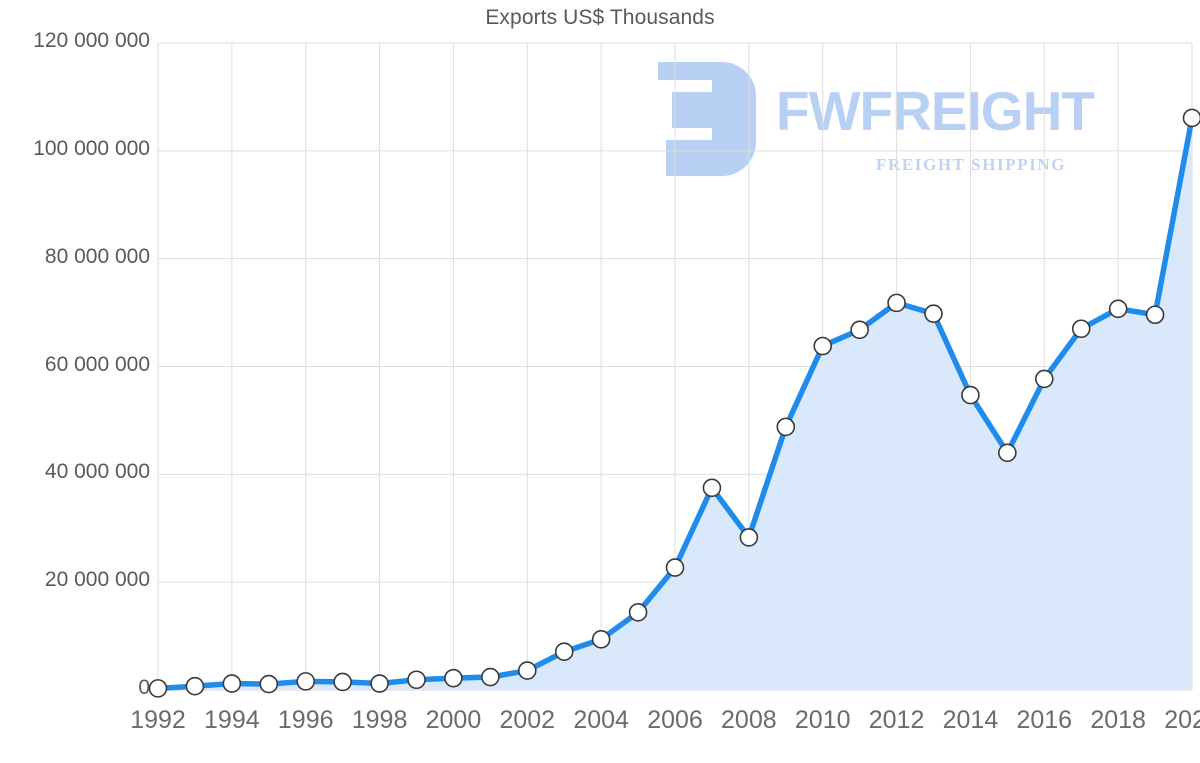 This screenshot has height=763, width=1200. Describe the element at coordinates (97, 580) in the screenshot. I see `y-axis-tick-label: 20 000 000` at that location.